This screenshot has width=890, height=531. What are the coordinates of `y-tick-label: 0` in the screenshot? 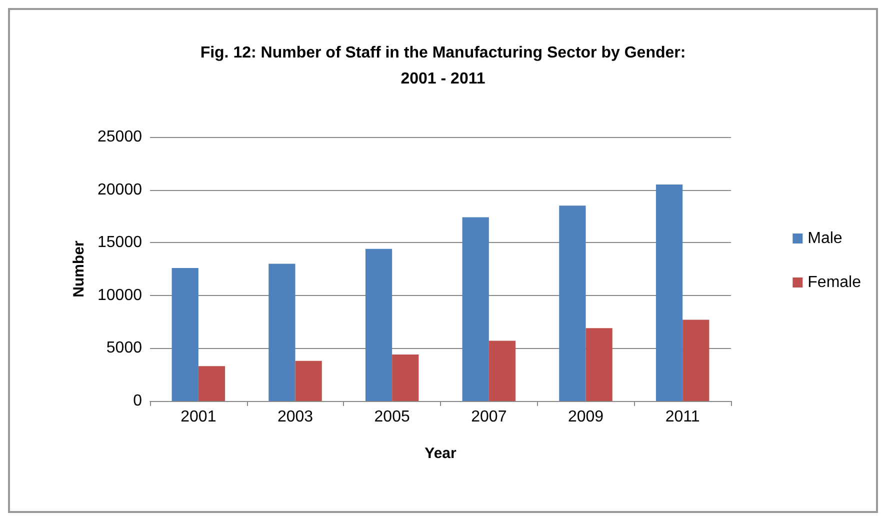 It's located at (137, 401).